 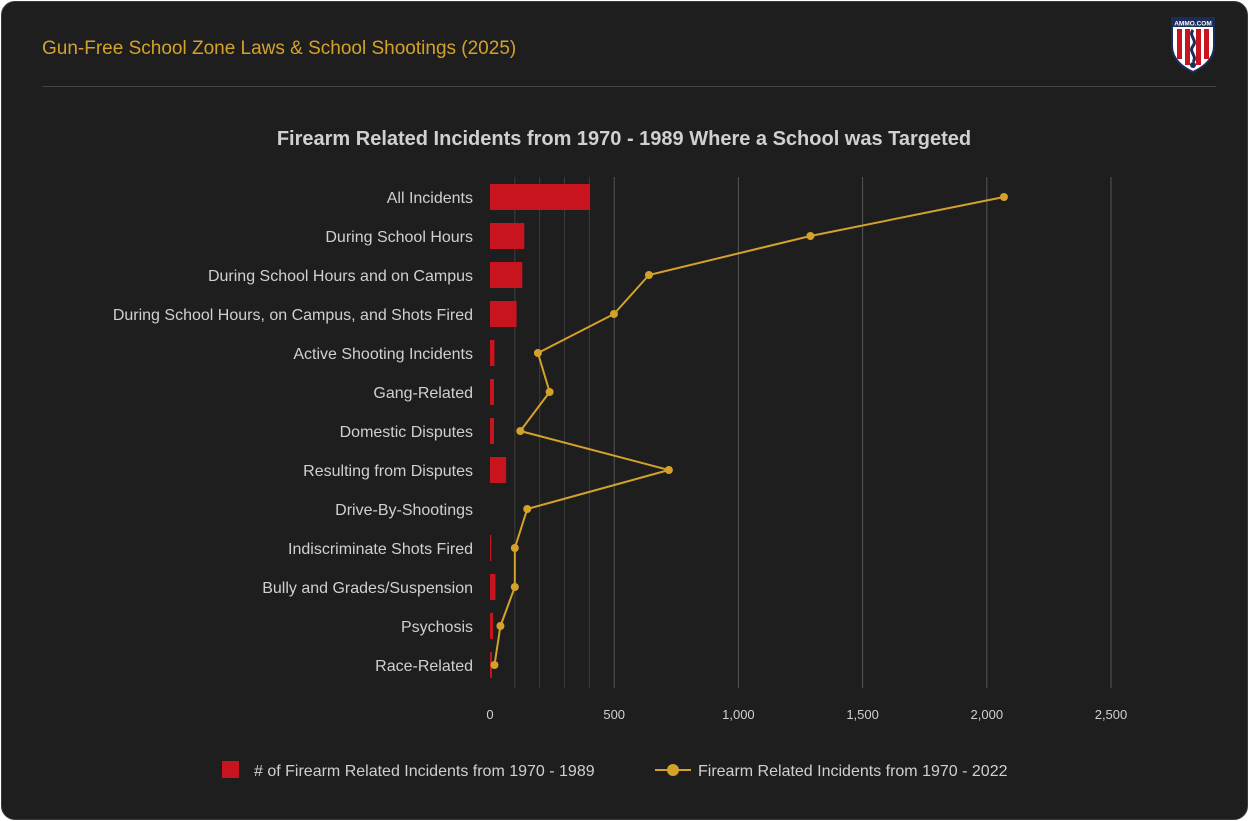 I want to click on category-label: Psychosis, so click(x=437, y=627).